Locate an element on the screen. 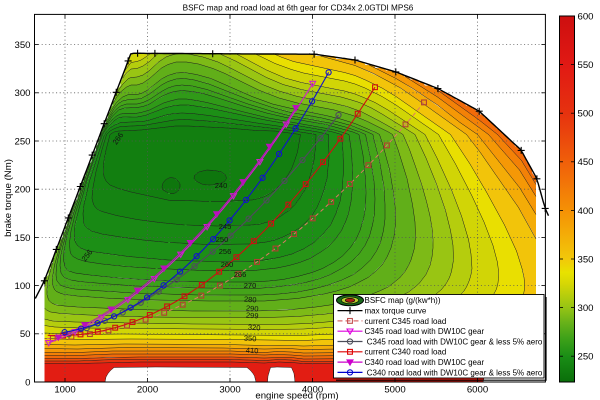 The width and height of the screenshot is (600, 400). svg-text: engine speed (rpm) is located at coordinates (296, 395).